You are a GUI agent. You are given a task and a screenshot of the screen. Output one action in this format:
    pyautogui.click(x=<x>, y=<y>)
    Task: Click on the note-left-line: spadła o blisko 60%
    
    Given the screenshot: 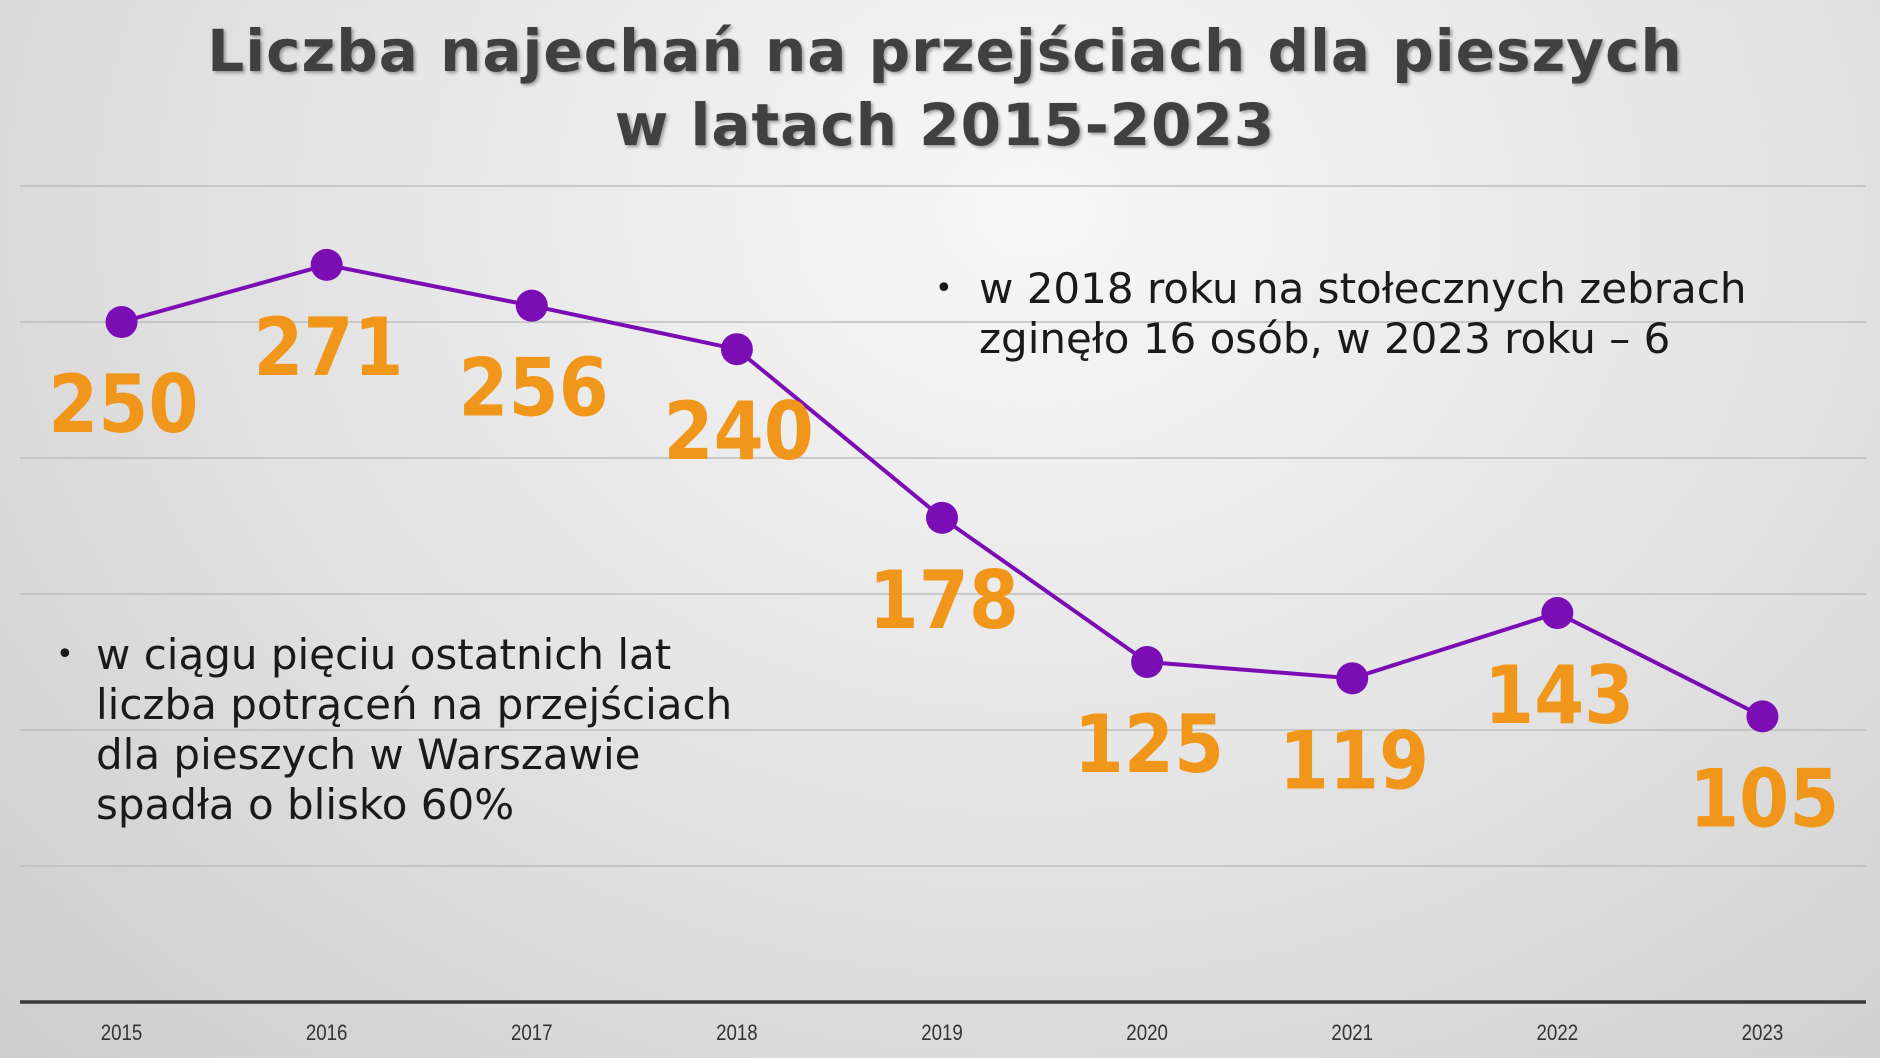 What is the action you would take?
    pyautogui.click(x=305, y=804)
    